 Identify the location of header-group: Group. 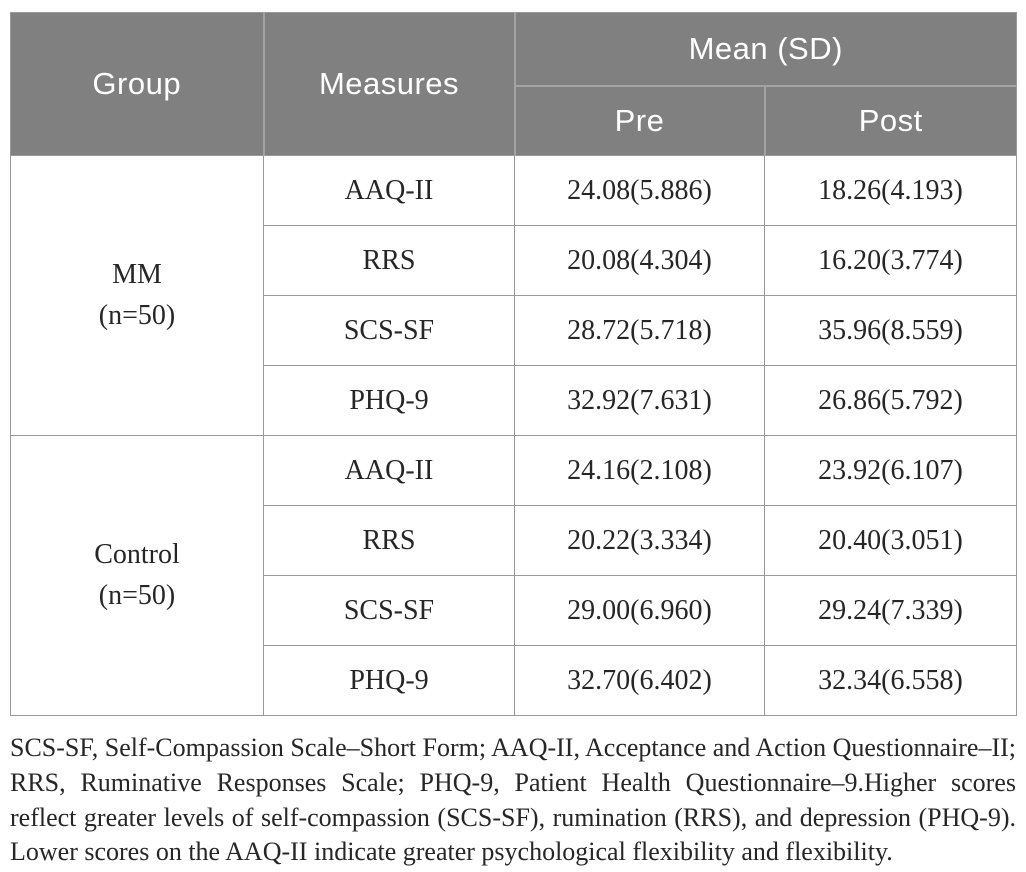
(137, 84).